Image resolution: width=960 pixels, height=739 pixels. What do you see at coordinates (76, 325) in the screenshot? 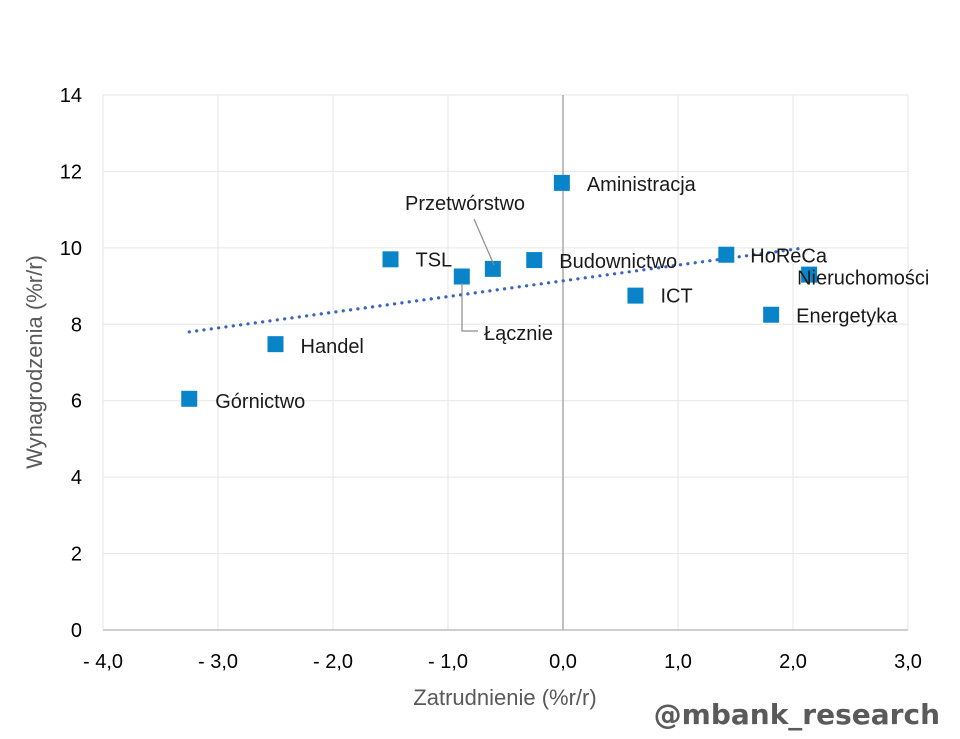
I see `y-tick-label: 8` at bounding box center [76, 325].